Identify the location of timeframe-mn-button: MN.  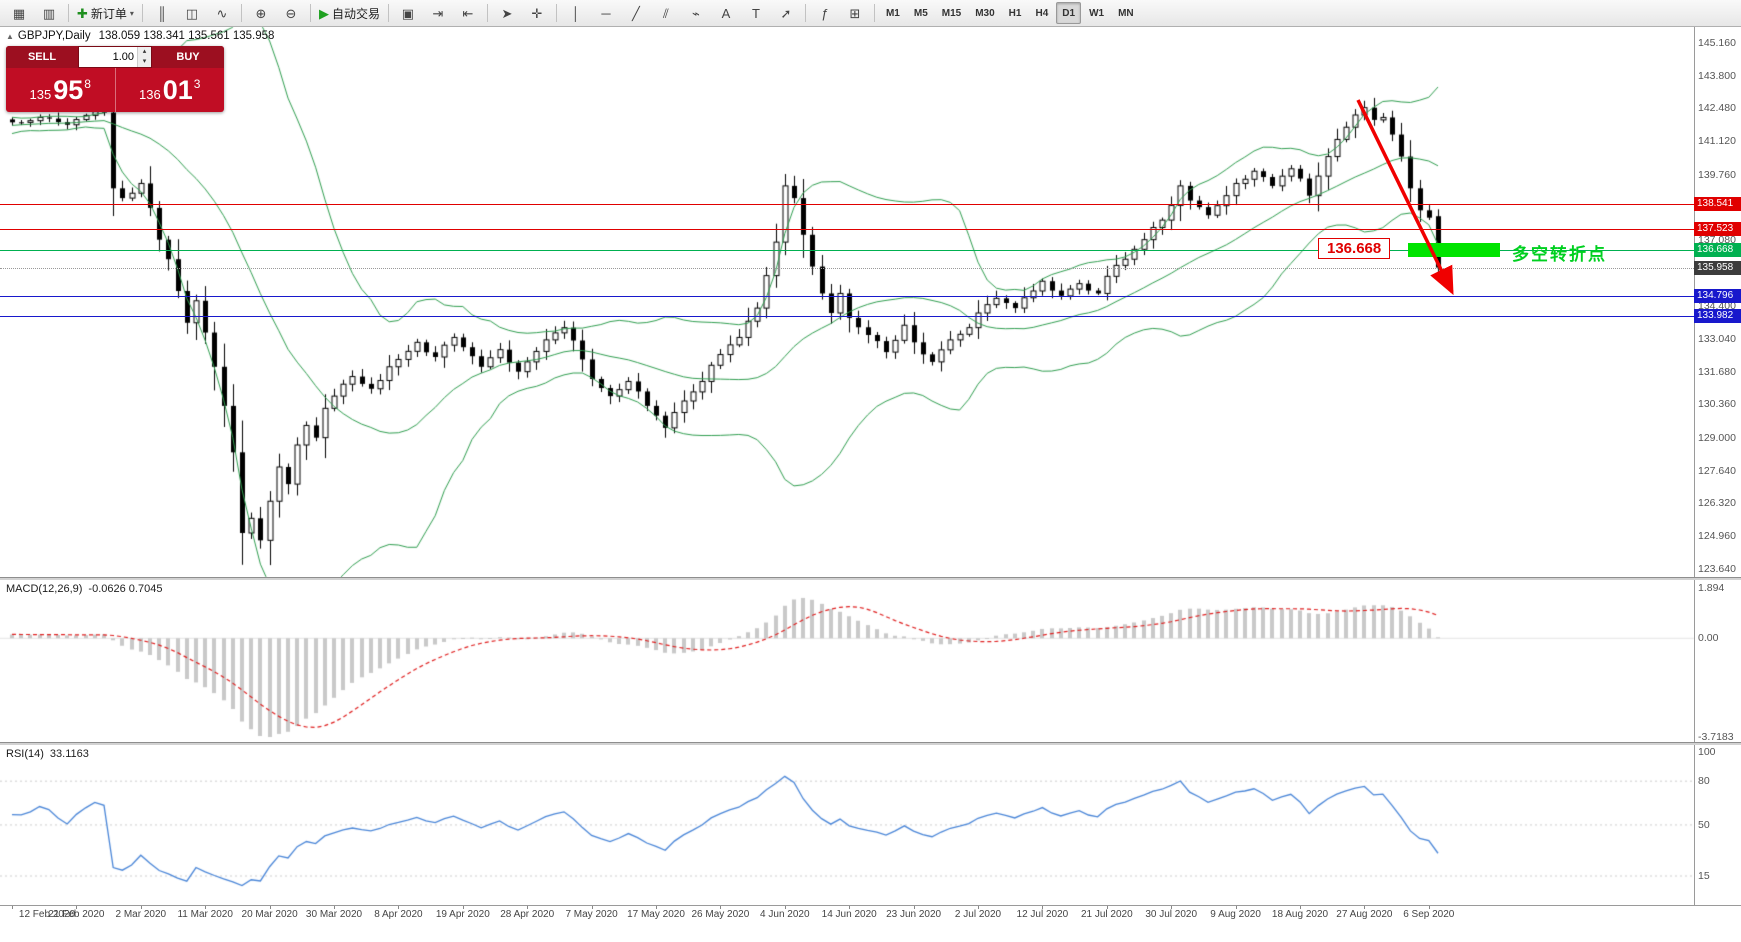
(1126, 13).